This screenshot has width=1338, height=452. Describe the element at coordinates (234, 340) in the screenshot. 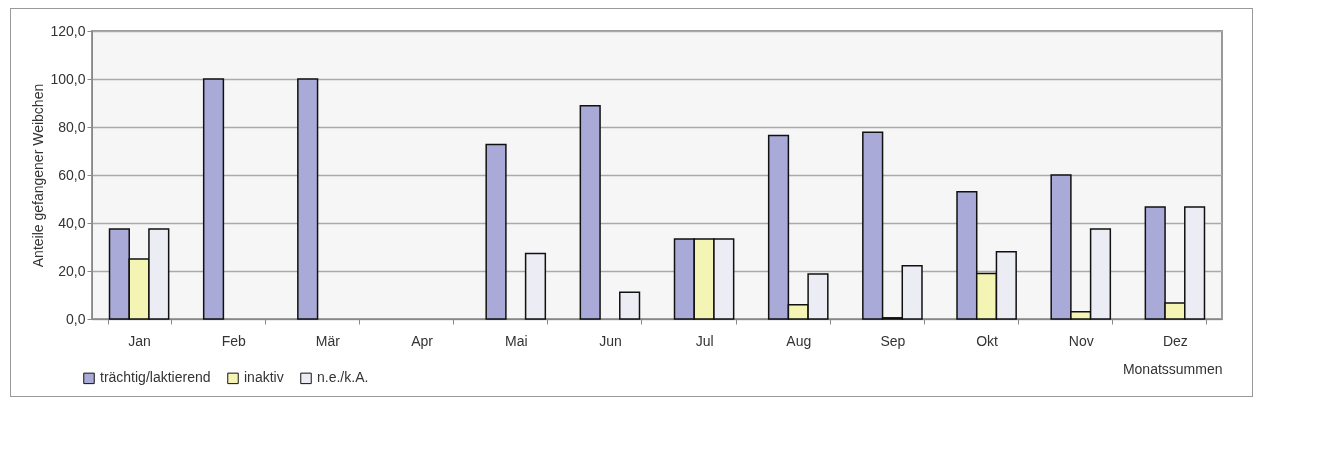

I see `x-tick-label: Feb` at that location.